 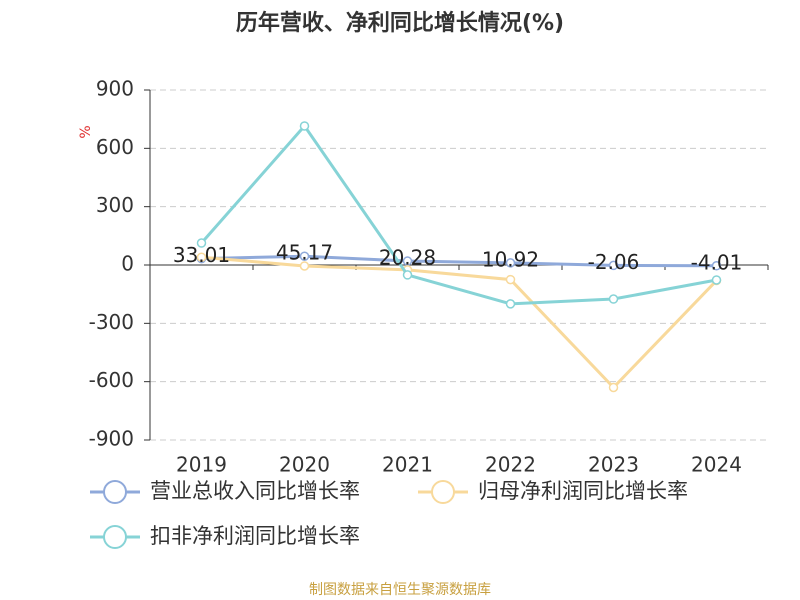 I want to click on data-label: 20.28, so click(x=407, y=258).